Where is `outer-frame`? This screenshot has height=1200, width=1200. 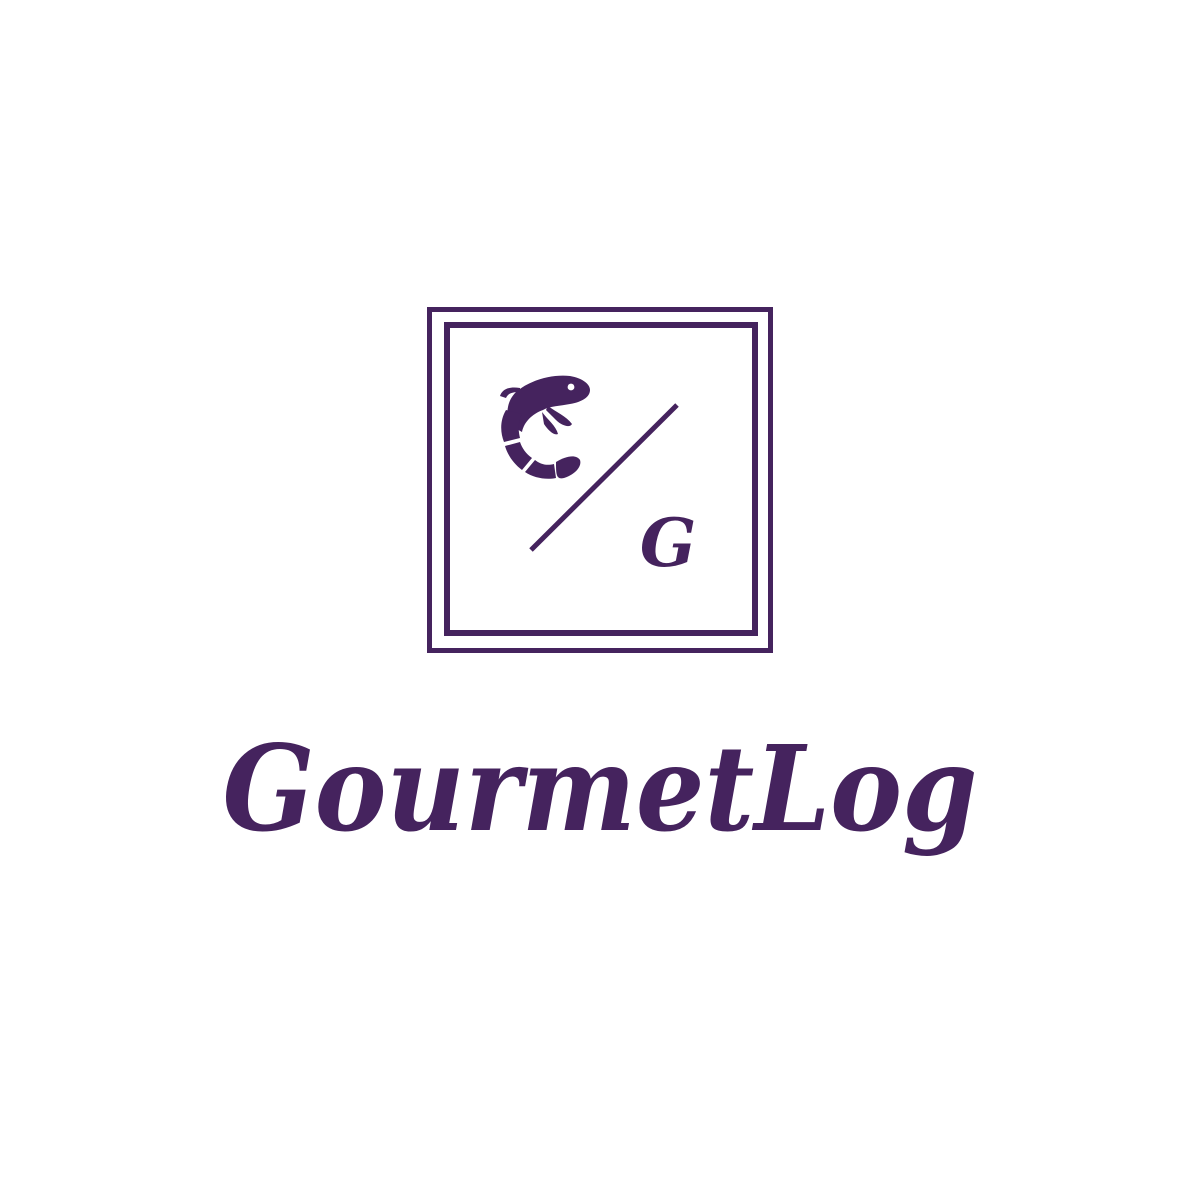
outer-frame is located at coordinates (600, 480).